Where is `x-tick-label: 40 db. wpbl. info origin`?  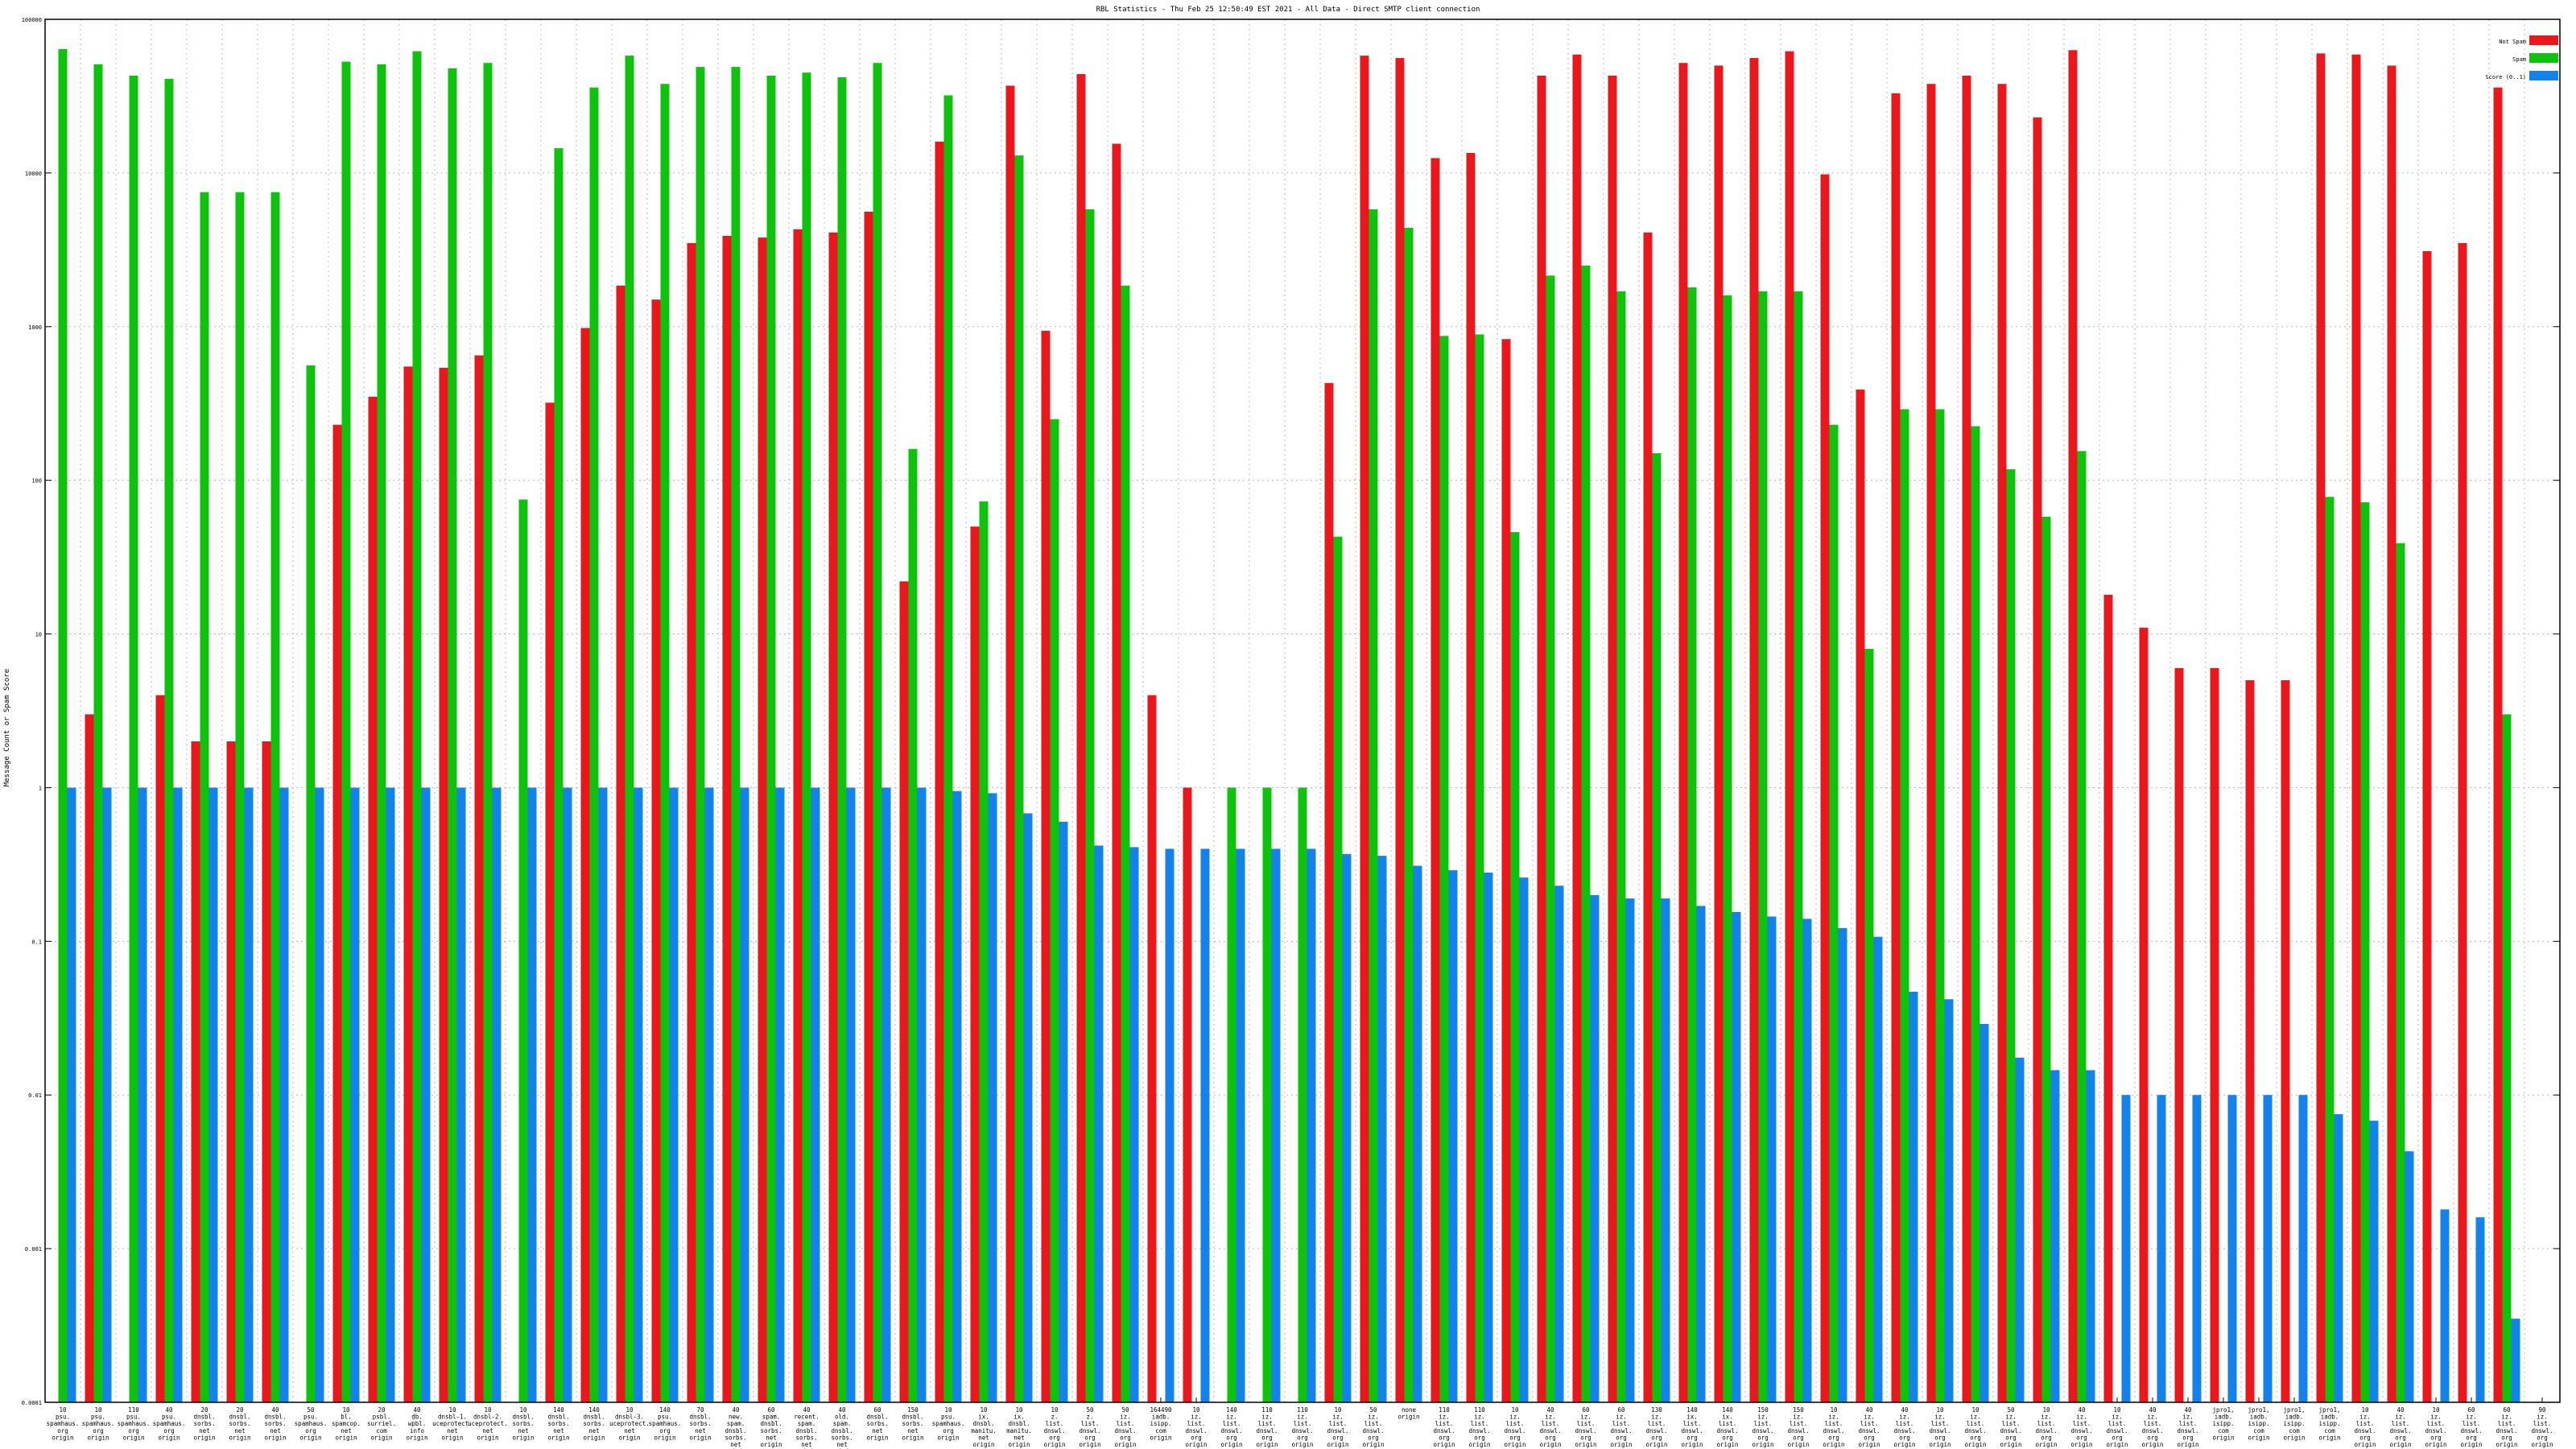 x-tick-label: 40 db. wpbl. info origin is located at coordinates (416, 1423).